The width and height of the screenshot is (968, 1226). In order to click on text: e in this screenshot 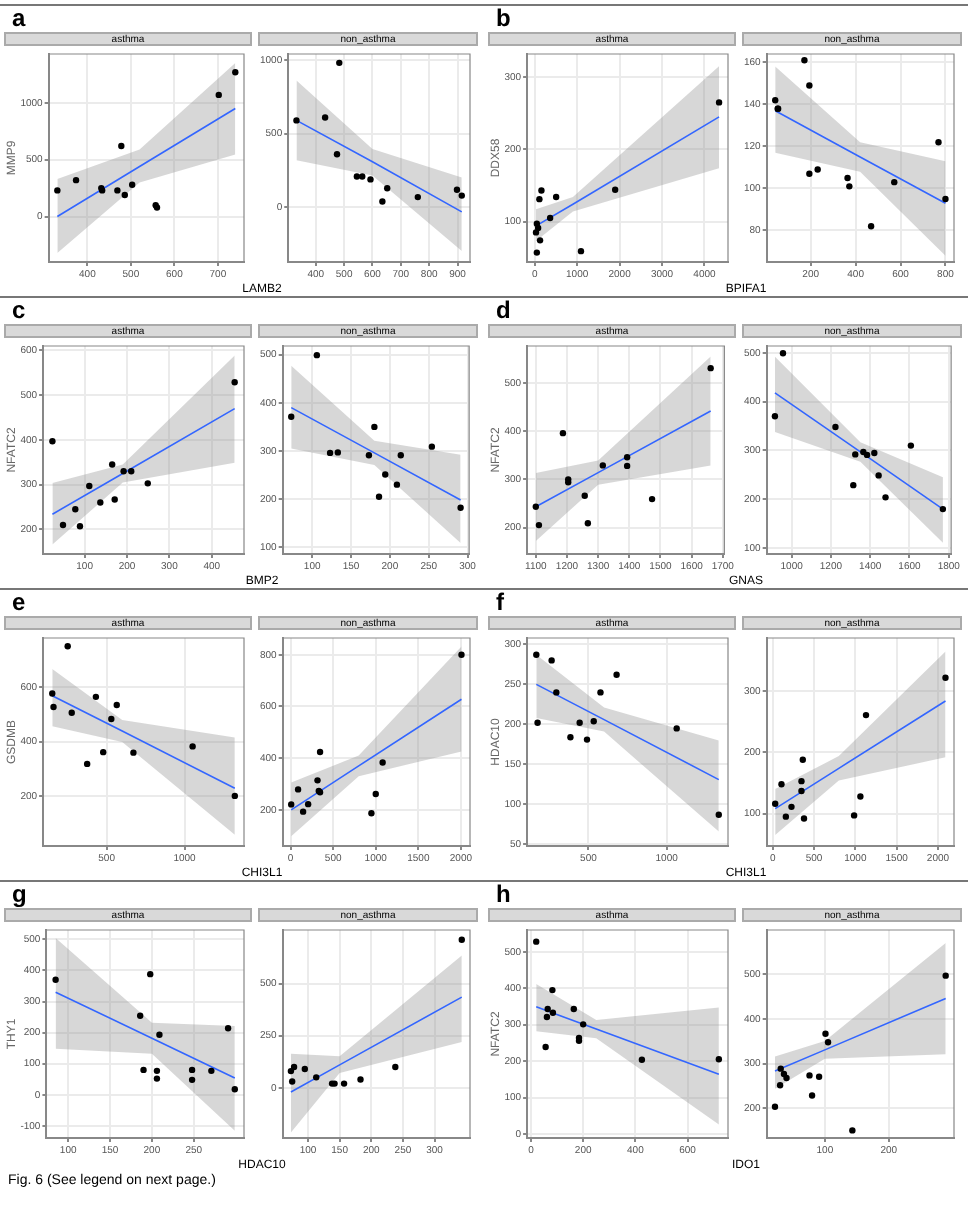, I will do `click(19, 602)`.